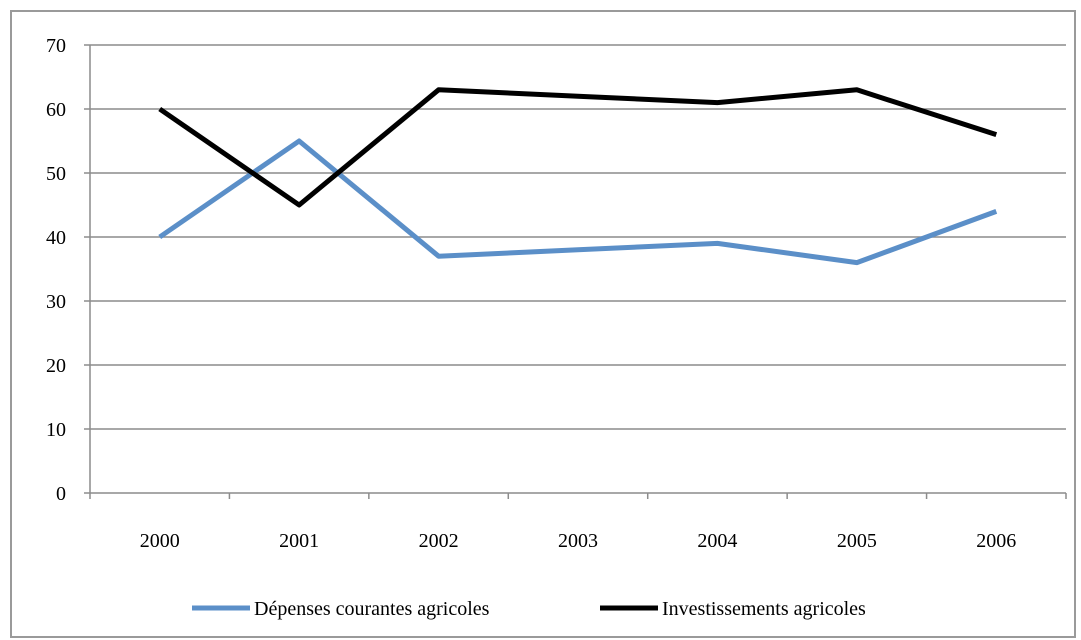  I want to click on x-tick-label-2005: 2005, so click(857, 541).